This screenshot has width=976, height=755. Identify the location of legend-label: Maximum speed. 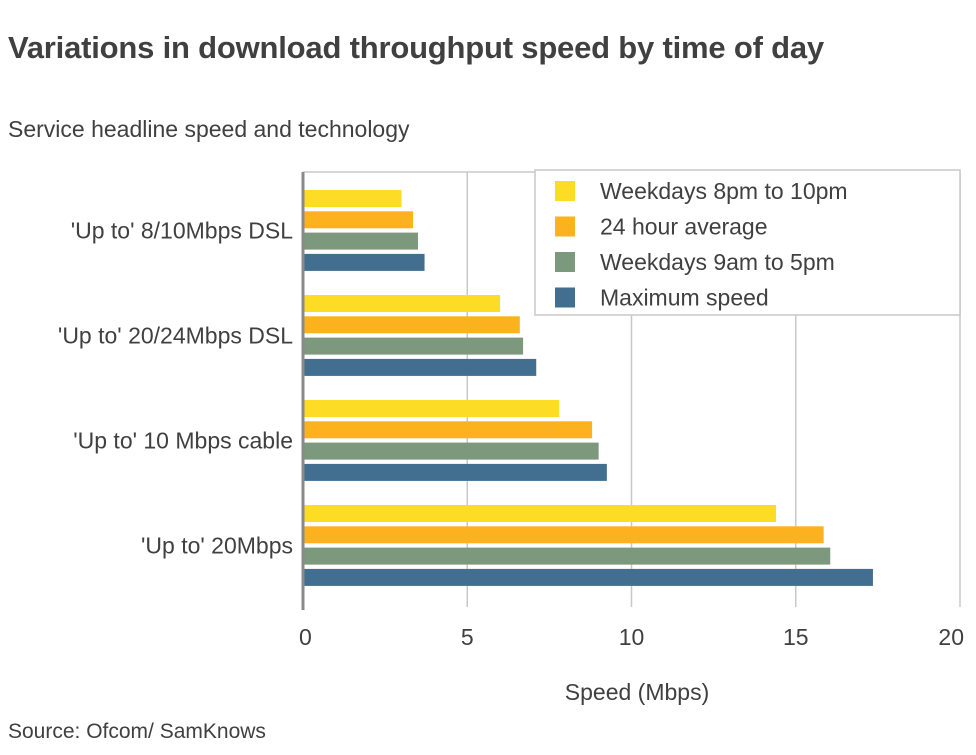
(684, 298).